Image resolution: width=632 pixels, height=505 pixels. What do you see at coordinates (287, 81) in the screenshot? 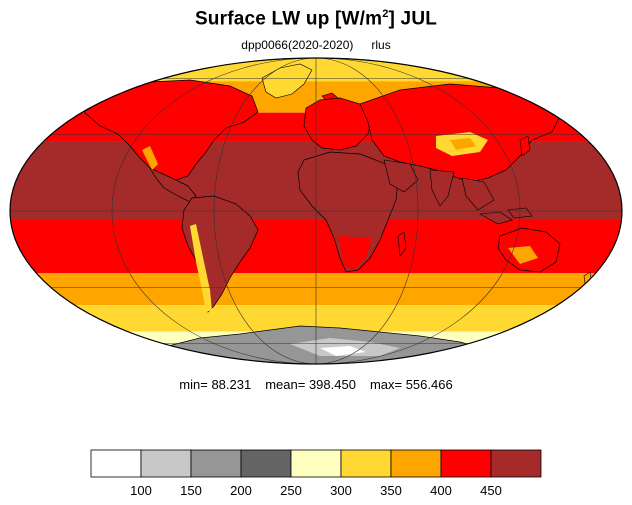
I see `greenland-region` at bounding box center [287, 81].